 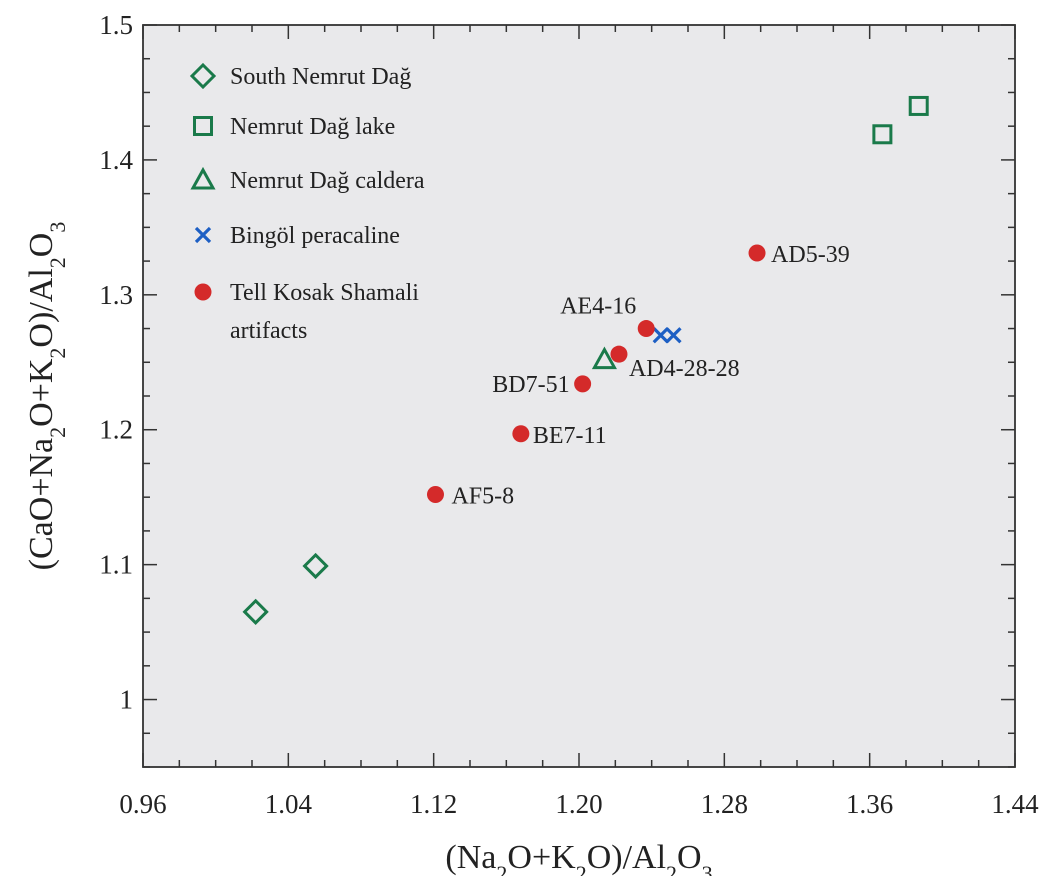 I want to click on legend-marker-cross, so click(x=203, y=235).